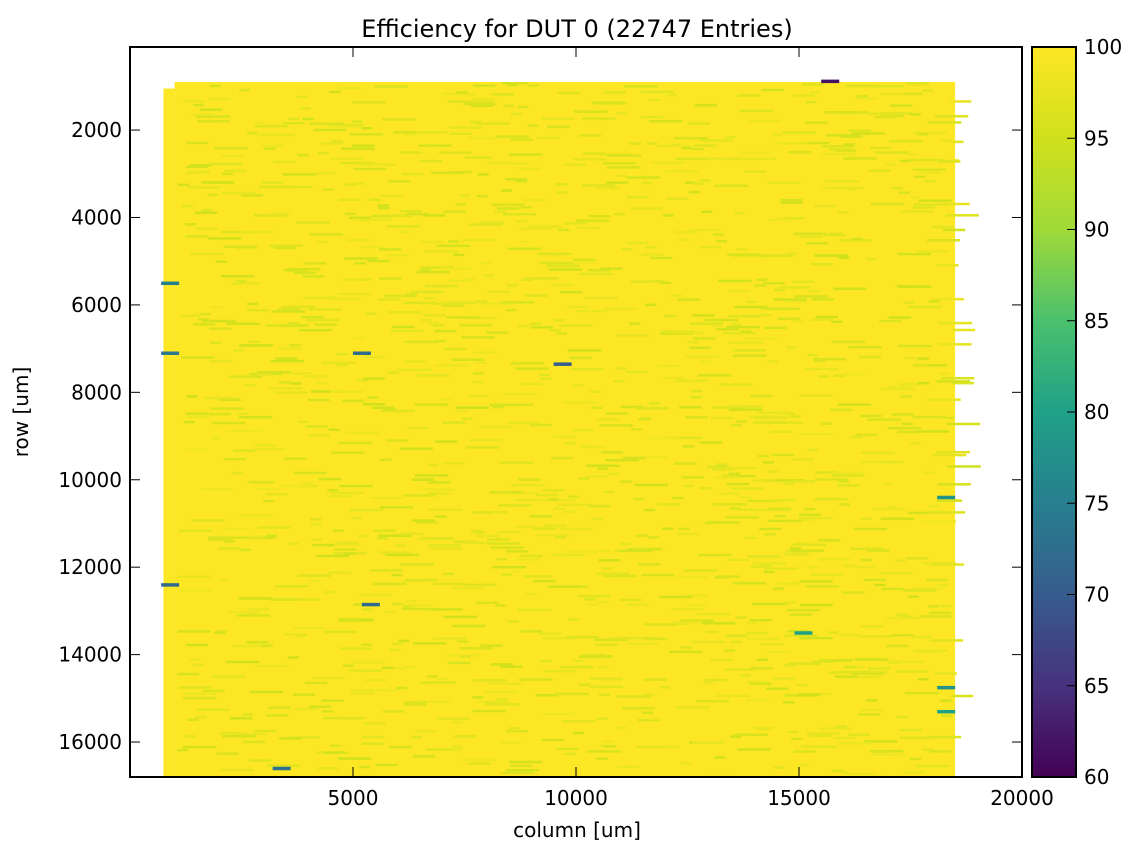 This screenshot has width=1137, height=847. Describe the element at coordinates (946, 711) in the screenshot. I see `heatmap-low-cell` at that location.